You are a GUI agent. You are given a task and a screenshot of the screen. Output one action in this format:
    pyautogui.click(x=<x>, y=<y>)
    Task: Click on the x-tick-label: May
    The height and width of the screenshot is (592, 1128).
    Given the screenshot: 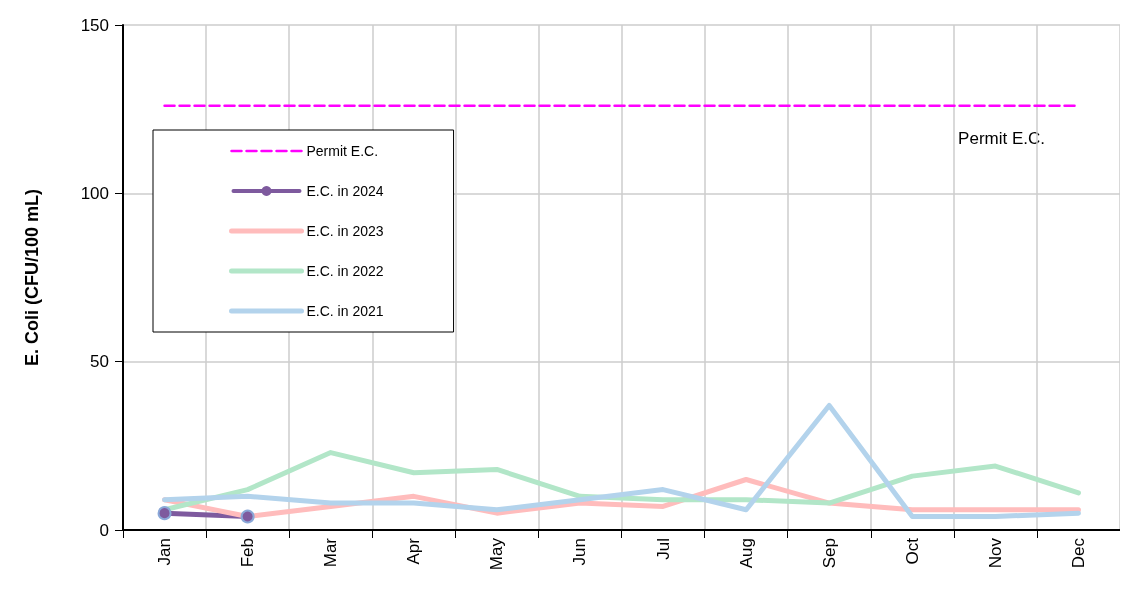 What is the action you would take?
    pyautogui.click(x=497, y=554)
    